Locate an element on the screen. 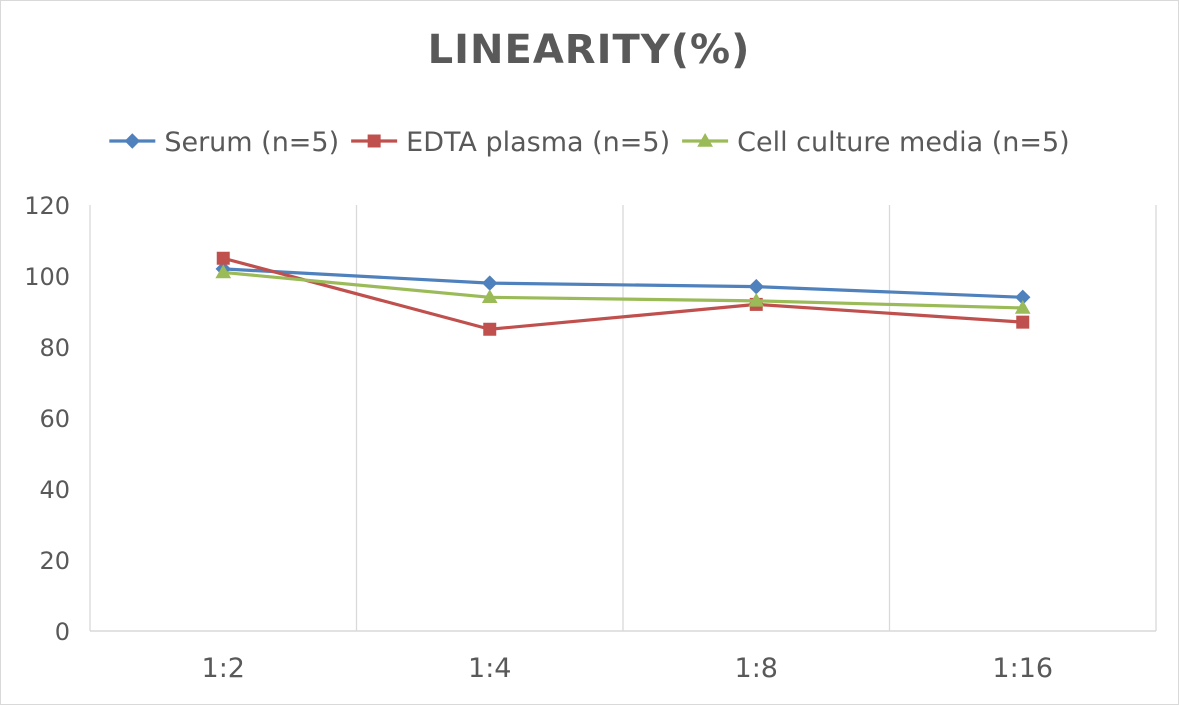 The width and height of the screenshot is (1179, 705). series-layer is located at coordinates (623, 293).